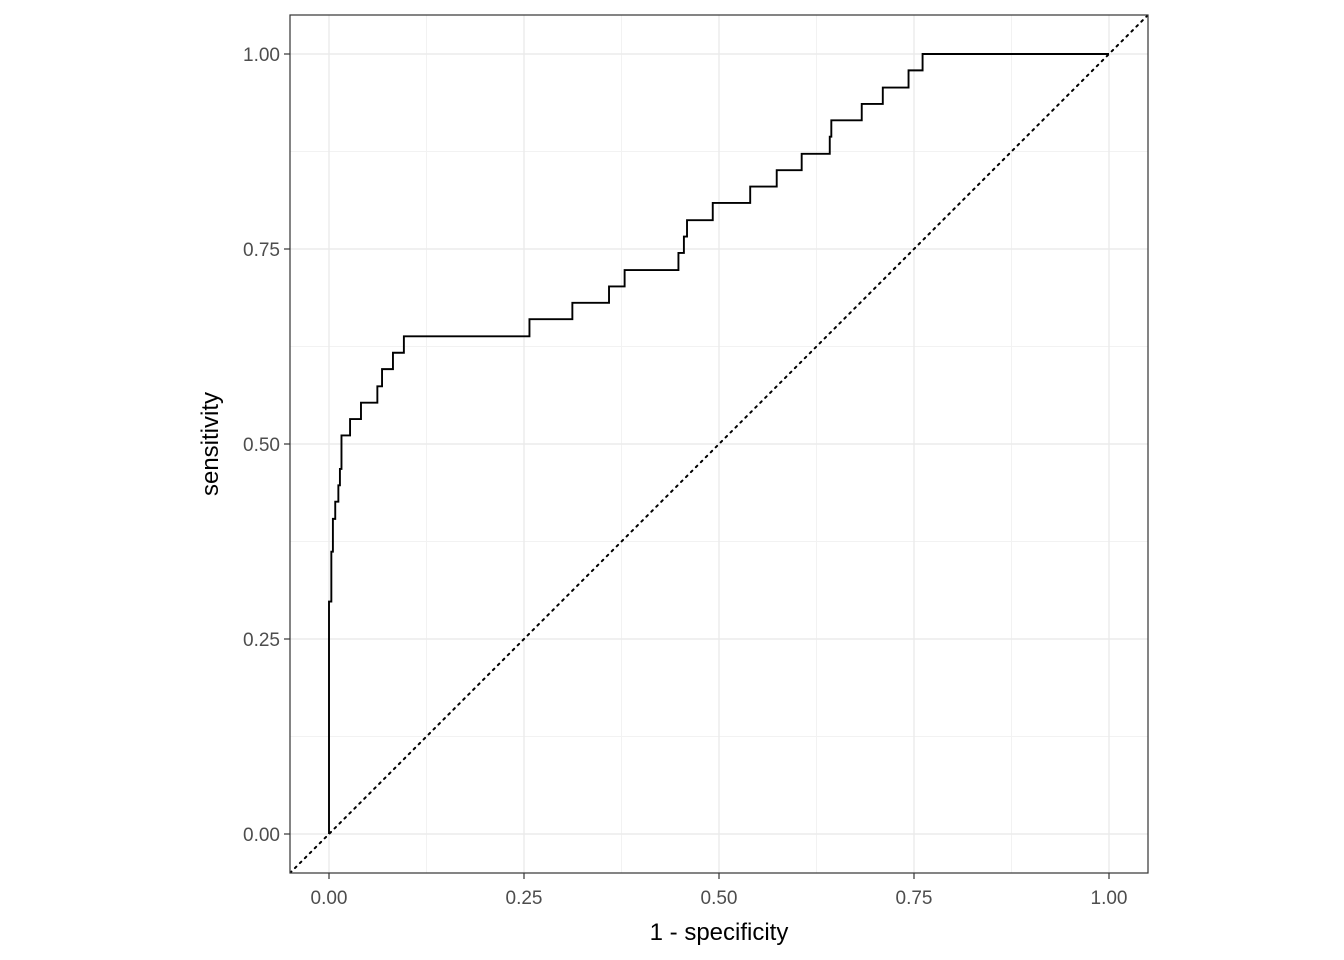  I want to click on y-tick-label: 0.50, so click(261, 445).